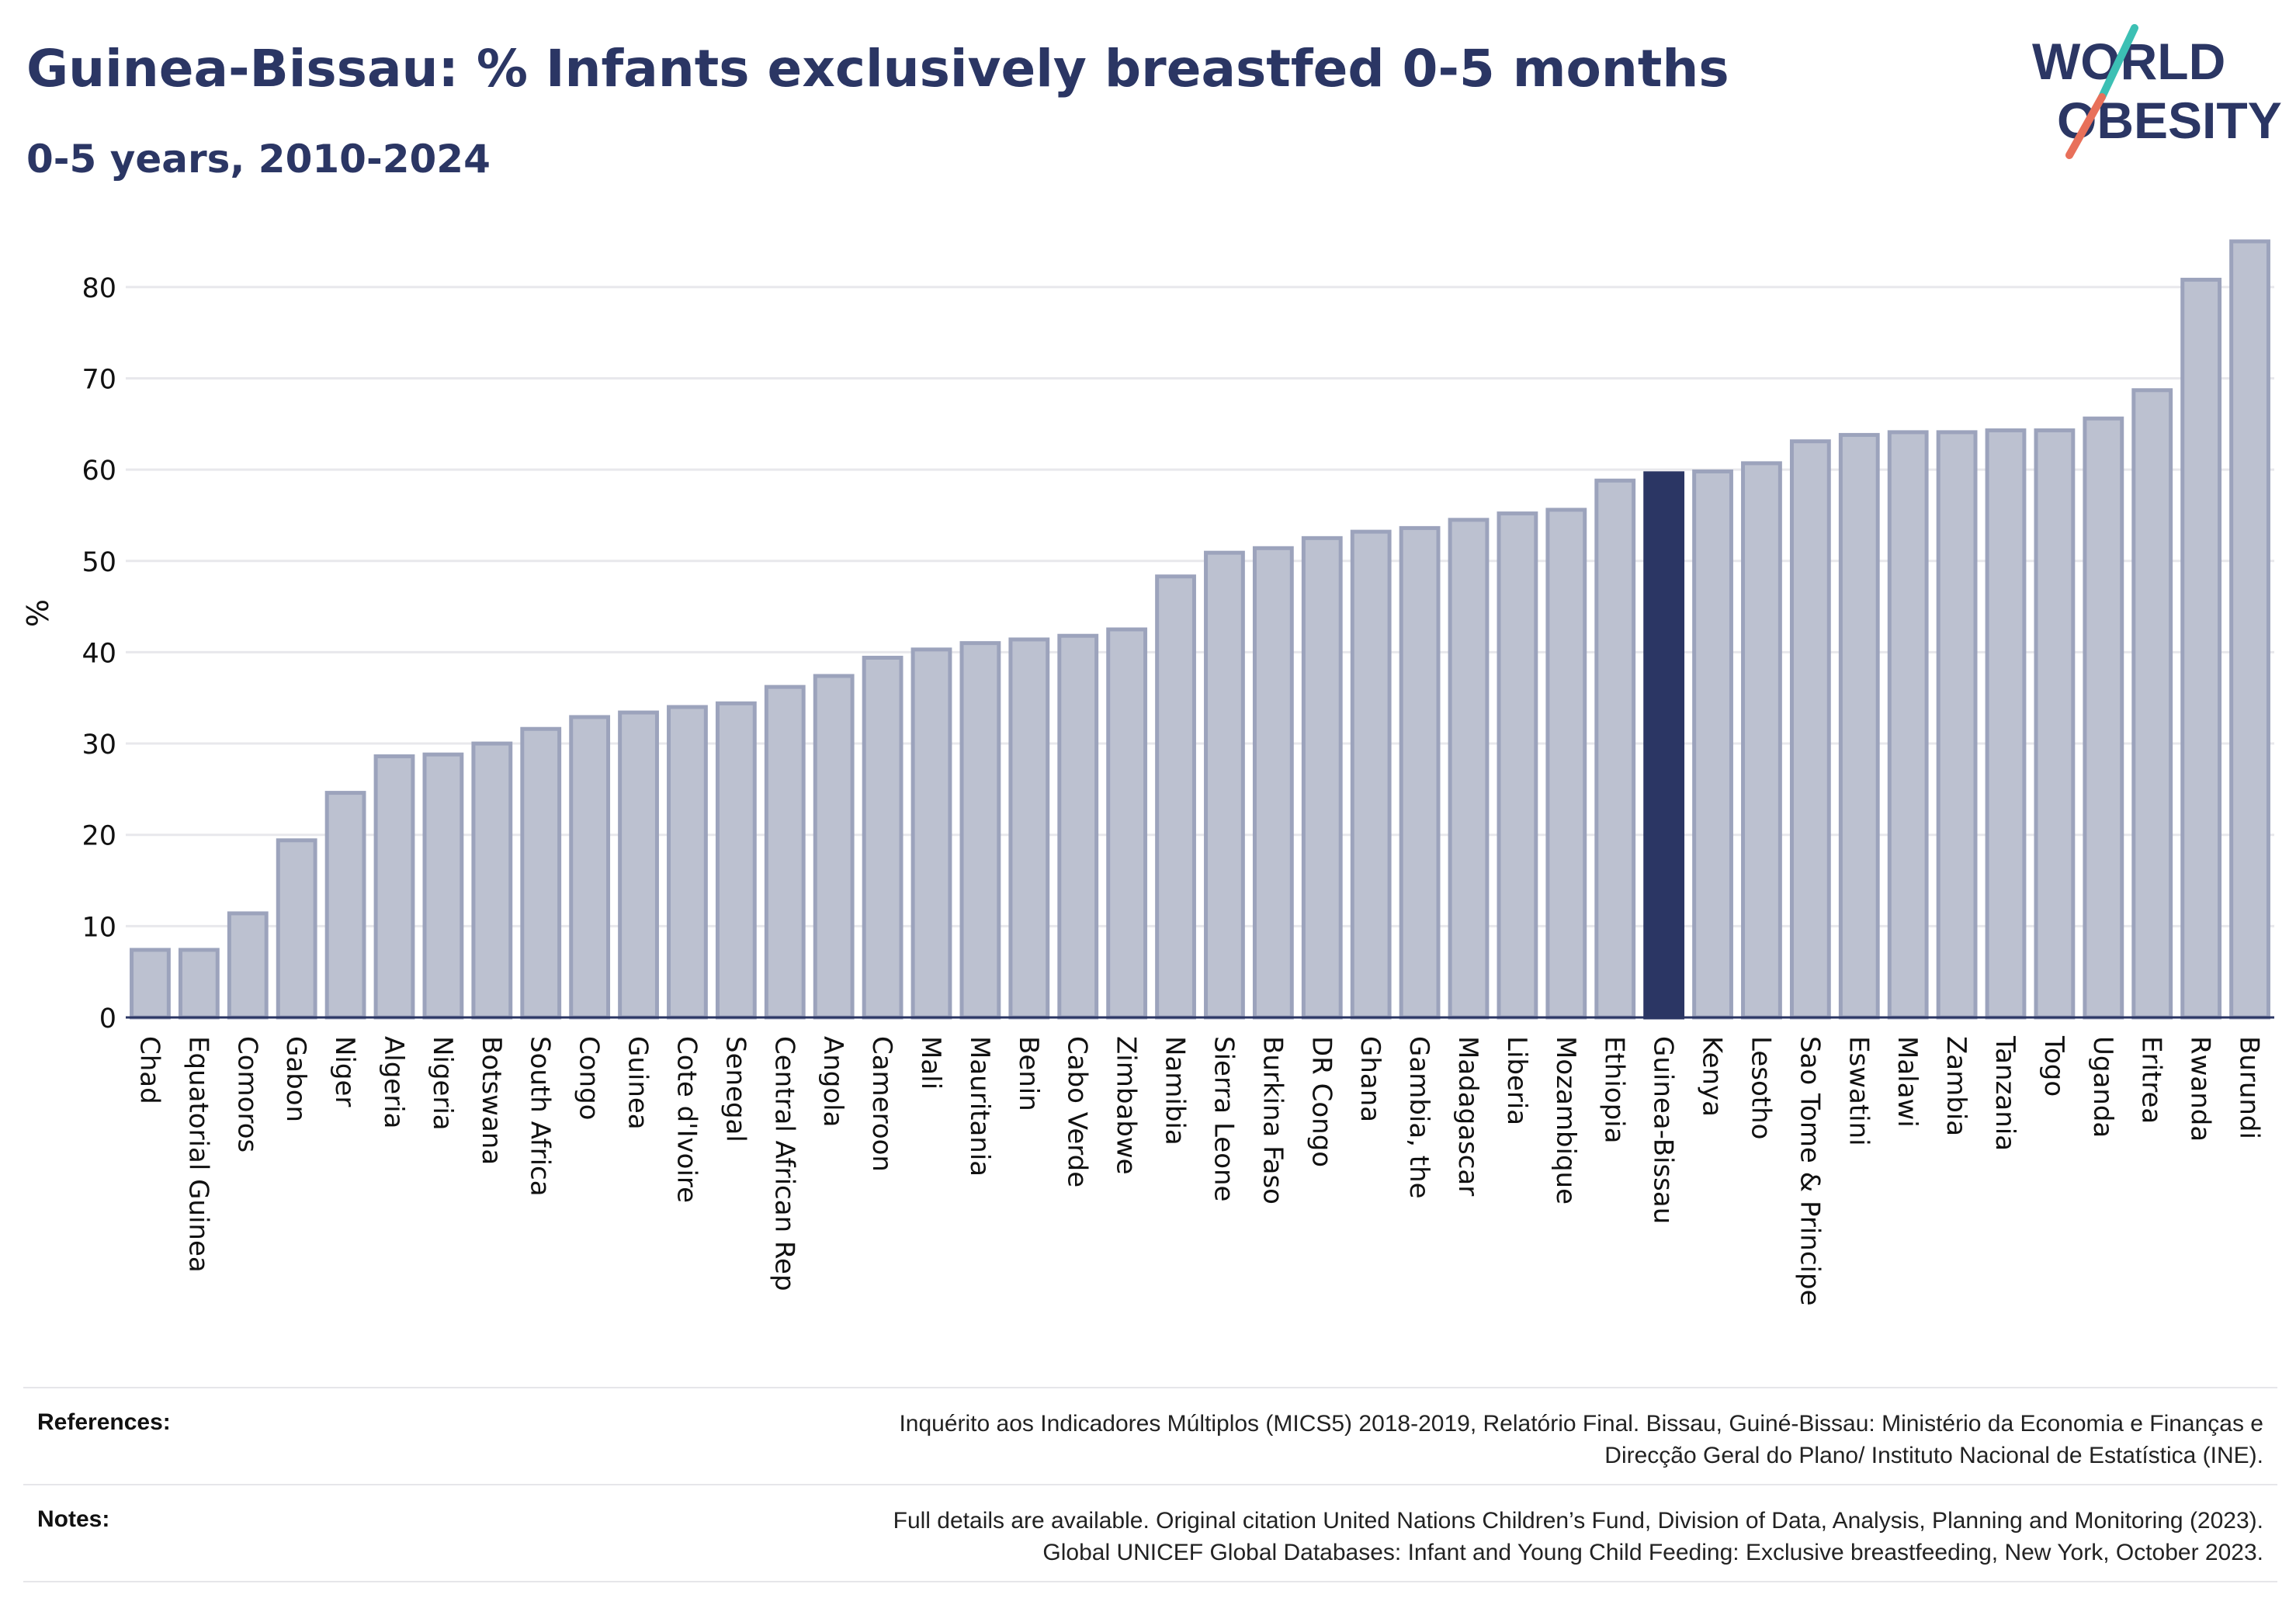  What do you see at coordinates (1761, 1087) in the screenshot?
I see `x-tick-label: Lesotho` at bounding box center [1761, 1087].